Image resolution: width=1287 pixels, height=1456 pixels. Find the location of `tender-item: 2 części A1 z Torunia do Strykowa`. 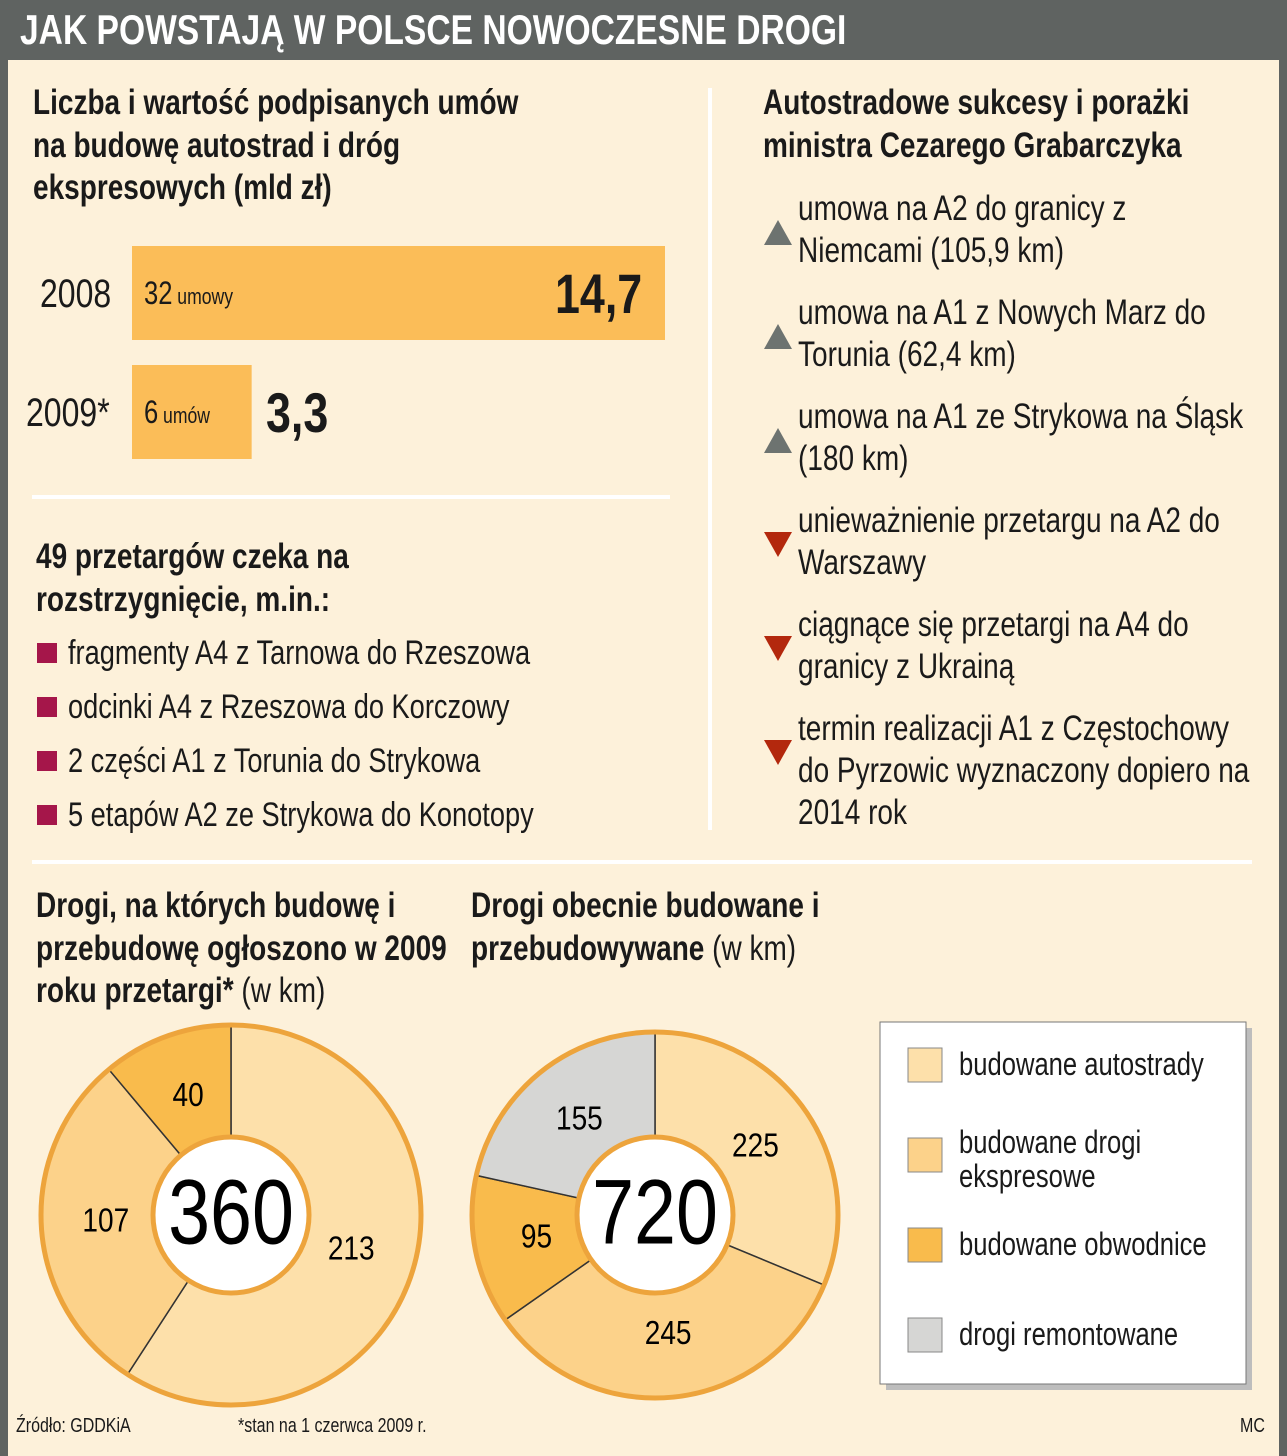

tender-item: 2 części A1 z Torunia do Strykowa is located at coordinates (274, 761).